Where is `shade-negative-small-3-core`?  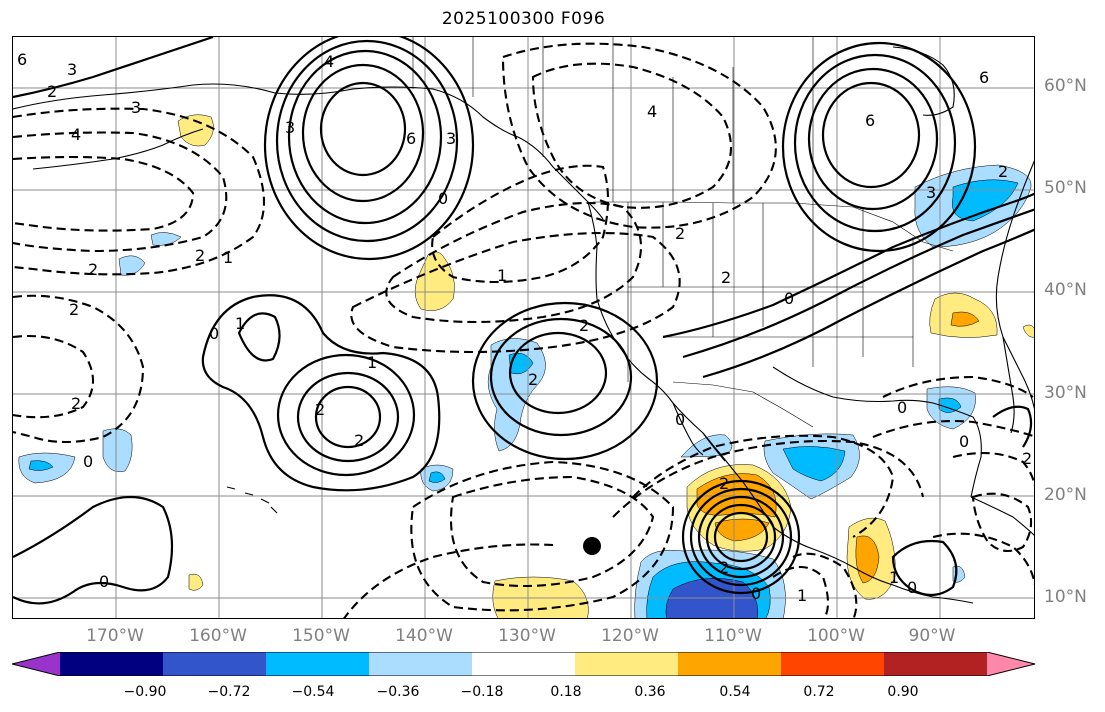
shade-negative-small-3-core is located at coordinates (437, 477).